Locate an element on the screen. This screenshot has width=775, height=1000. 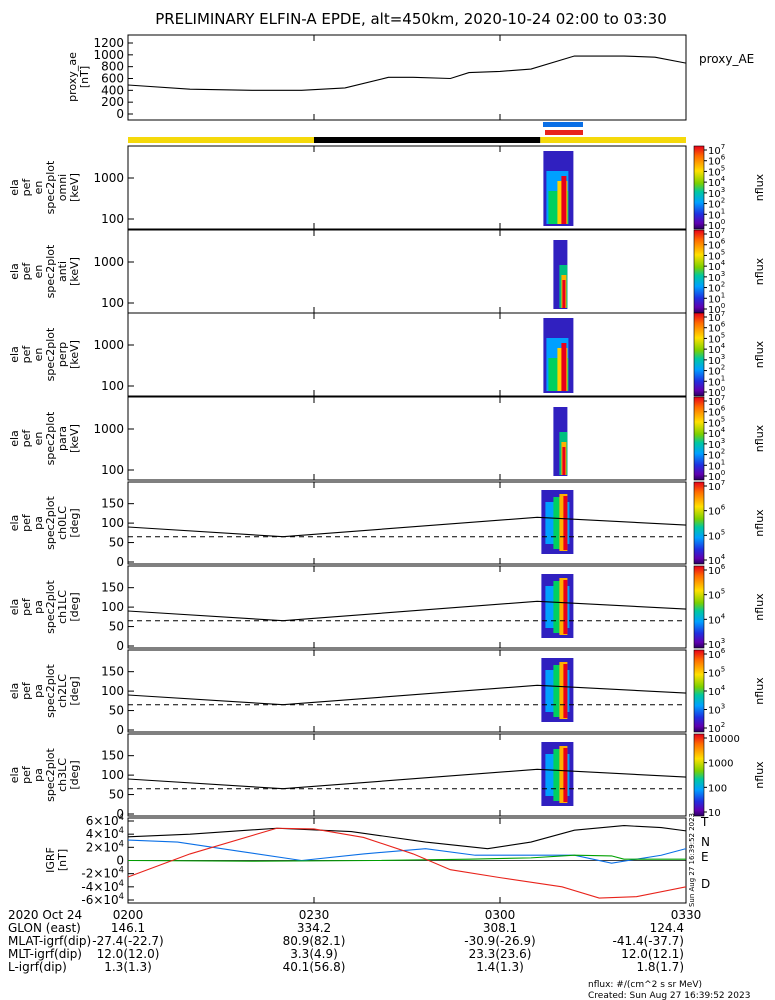
x-axis-value: 146.1 is located at coordinates (128, 928).